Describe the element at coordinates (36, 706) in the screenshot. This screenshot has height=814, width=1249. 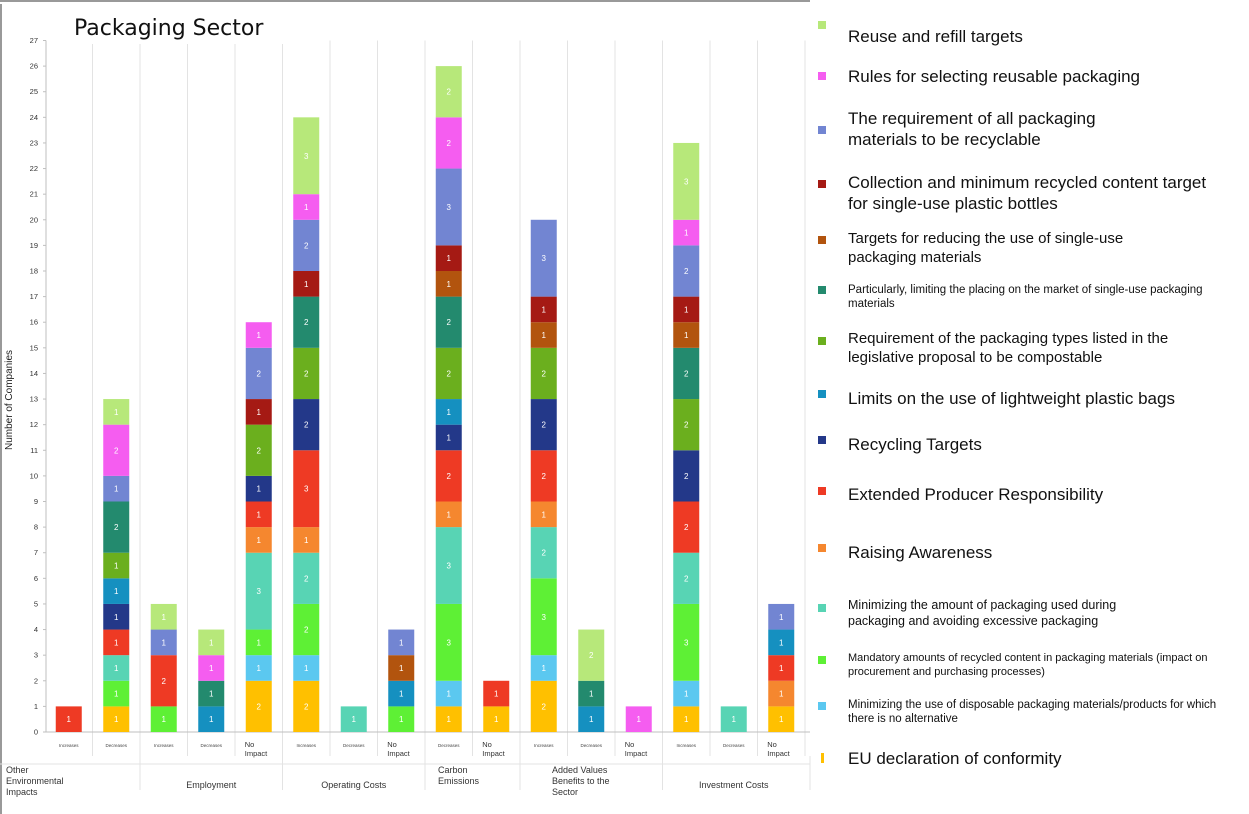
I see `y-tick-label: 1` at that location.